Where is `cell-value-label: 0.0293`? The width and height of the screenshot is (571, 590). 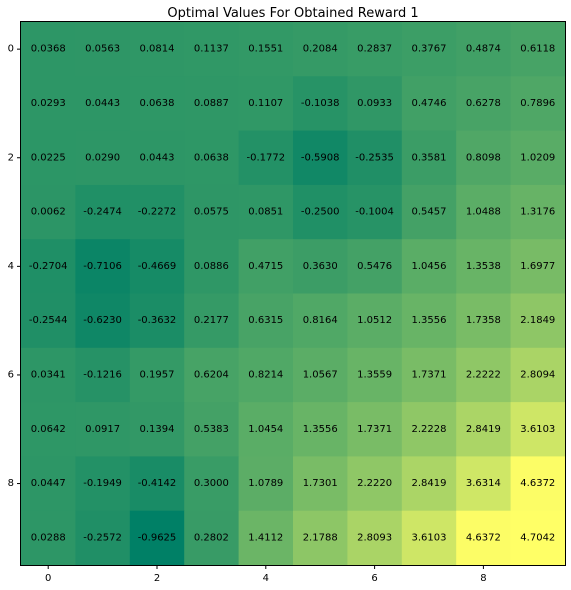 cell-value-label: 0.0293 is located at coordinates (48, 103).